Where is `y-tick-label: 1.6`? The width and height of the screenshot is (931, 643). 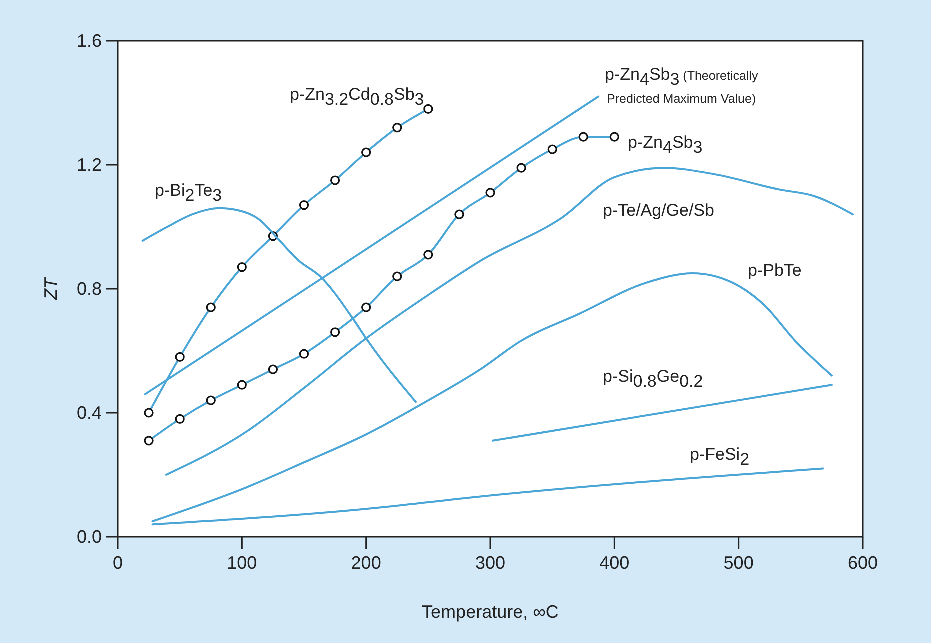
y-tick-label: 1.6 is located at coordinates (89, 41).